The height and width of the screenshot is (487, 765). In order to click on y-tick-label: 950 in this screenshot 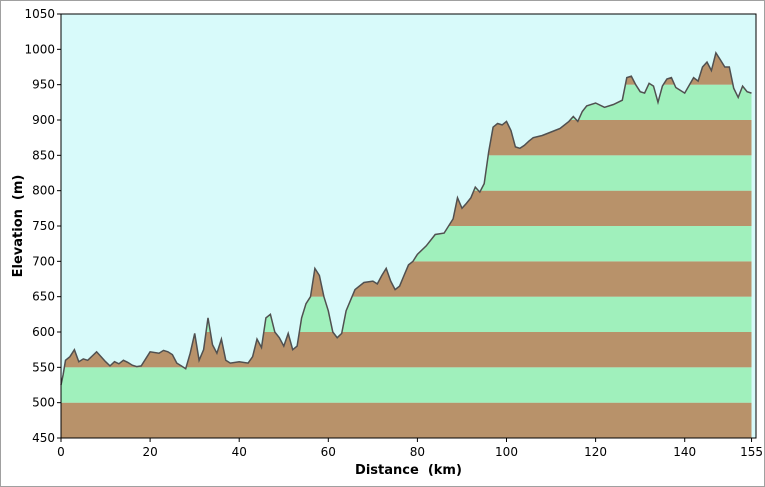, I will do `click(43, 85)`.